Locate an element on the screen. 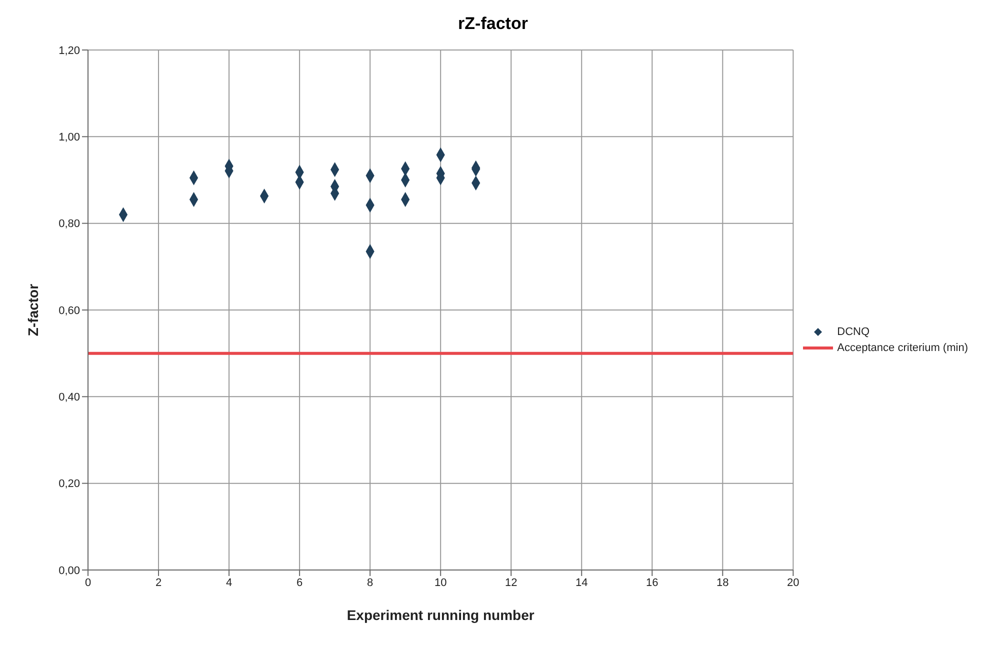 Image resolution: width=988 pixels, height=649 pixels. y-tick-label: 1,20 is located at coordinates (69, 50).